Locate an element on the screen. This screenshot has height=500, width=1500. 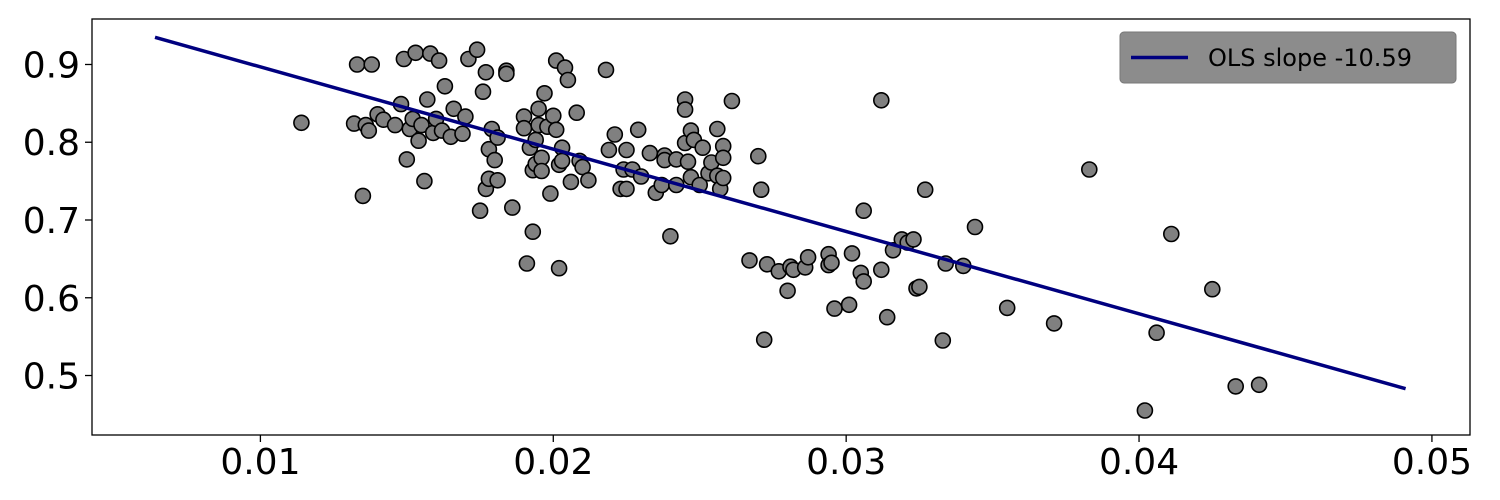
x-tick-label: 0.03 is located at coordinates (846, 462).